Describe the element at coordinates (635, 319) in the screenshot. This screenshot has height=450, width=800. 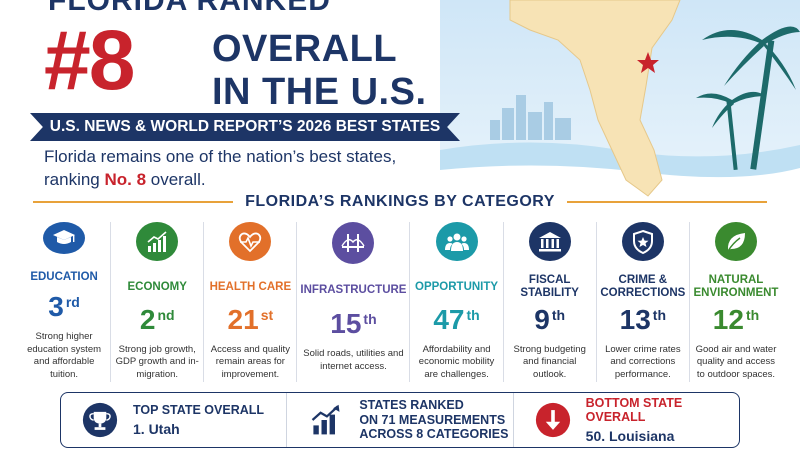
I see `category-rank-number: 13` at that location.